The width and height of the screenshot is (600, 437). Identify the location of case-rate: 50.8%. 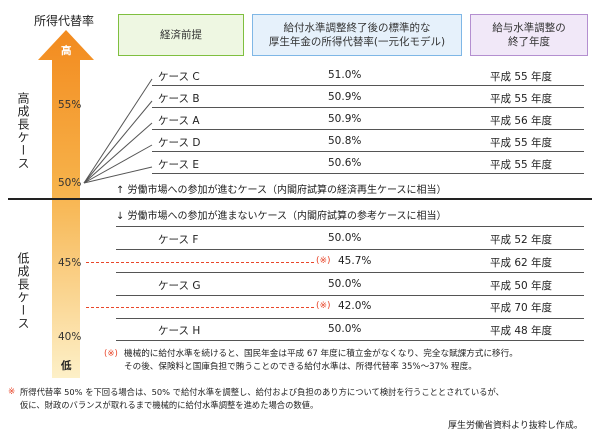
(345, 141).